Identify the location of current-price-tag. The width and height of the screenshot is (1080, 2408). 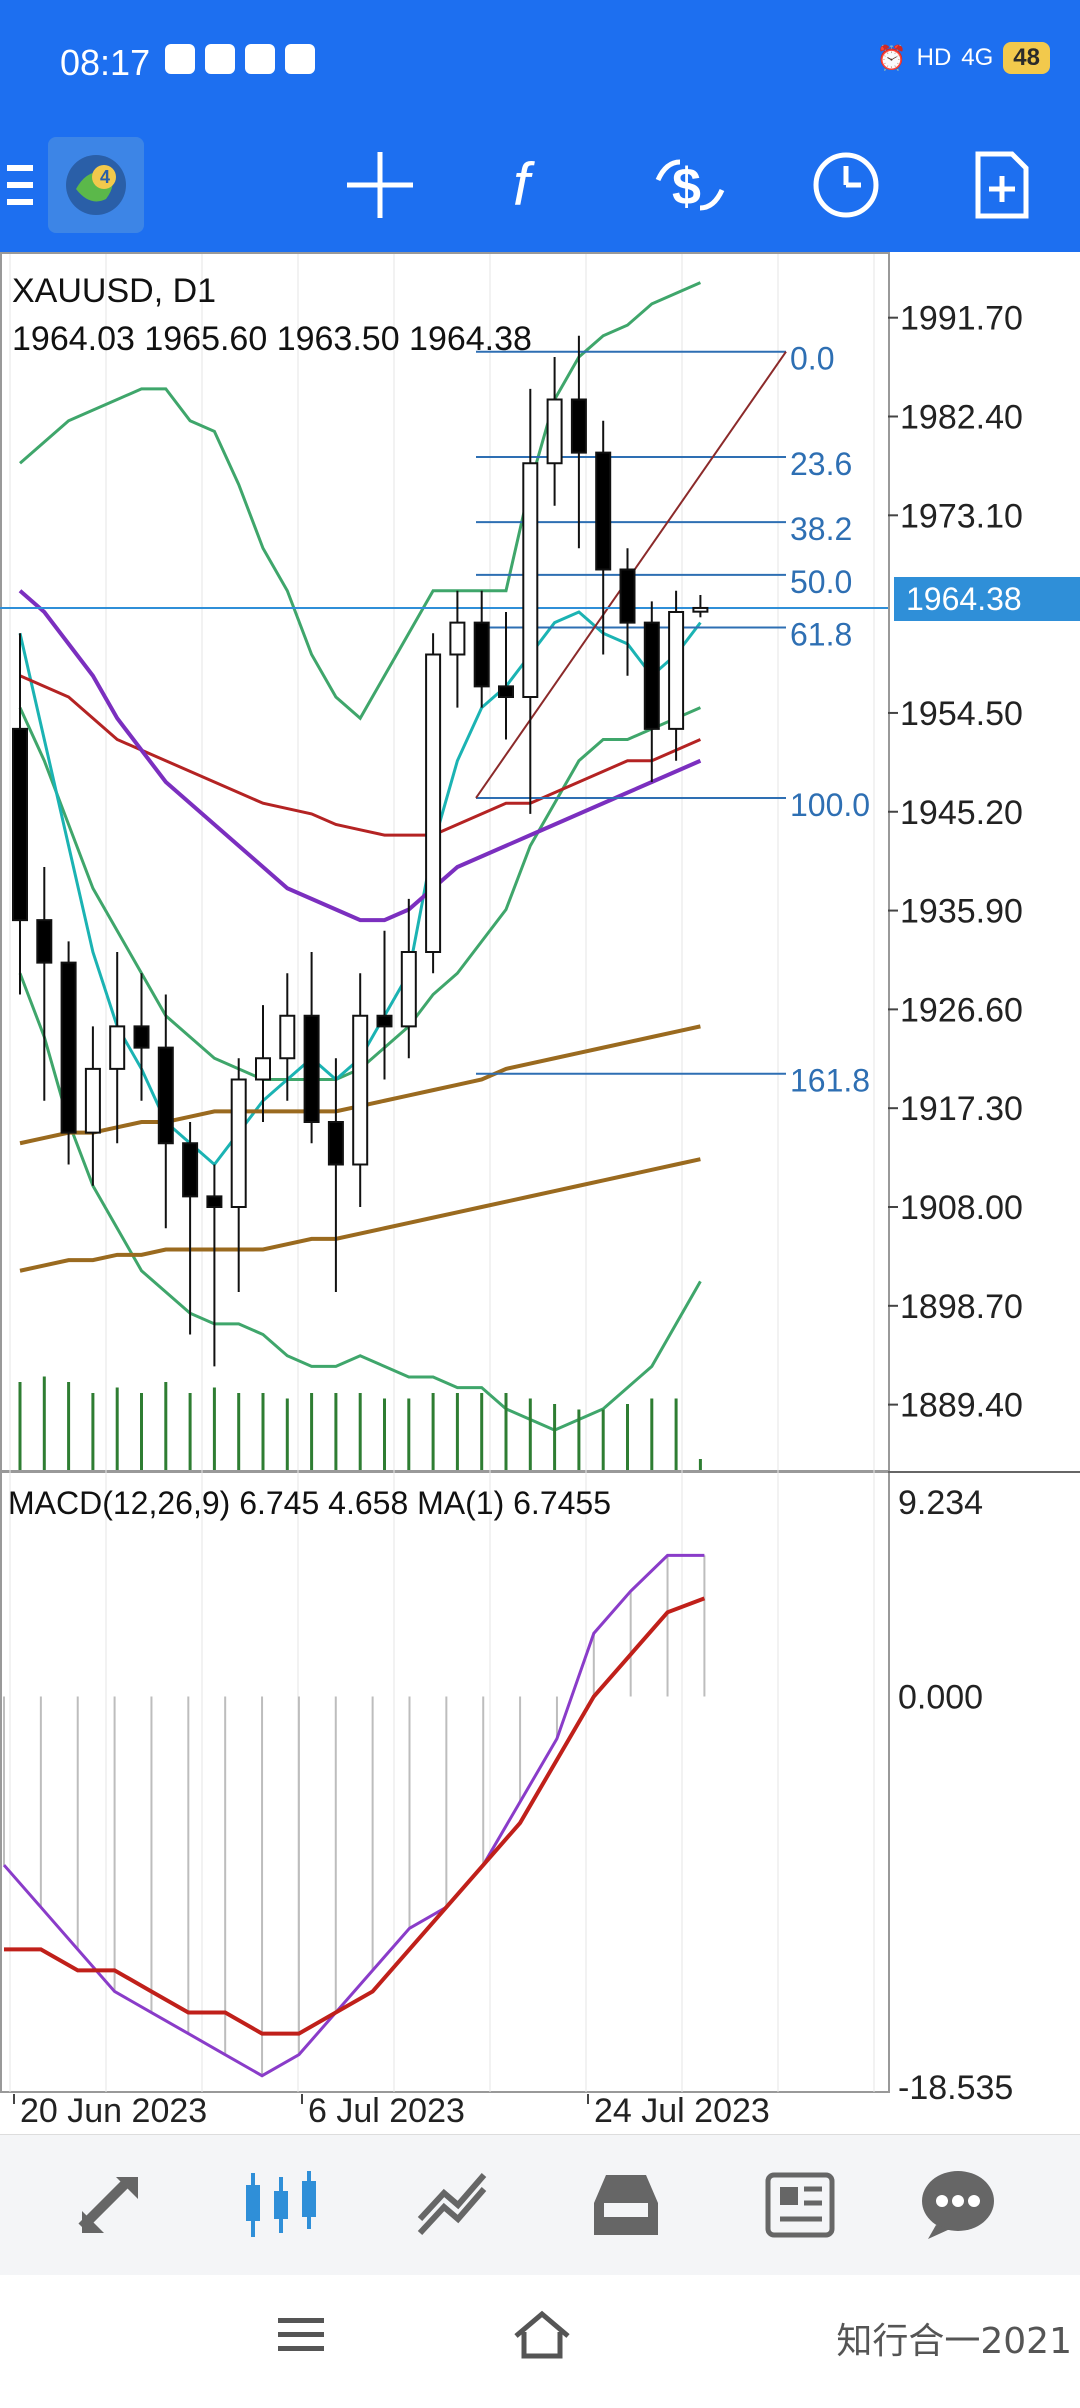
(987, 599).